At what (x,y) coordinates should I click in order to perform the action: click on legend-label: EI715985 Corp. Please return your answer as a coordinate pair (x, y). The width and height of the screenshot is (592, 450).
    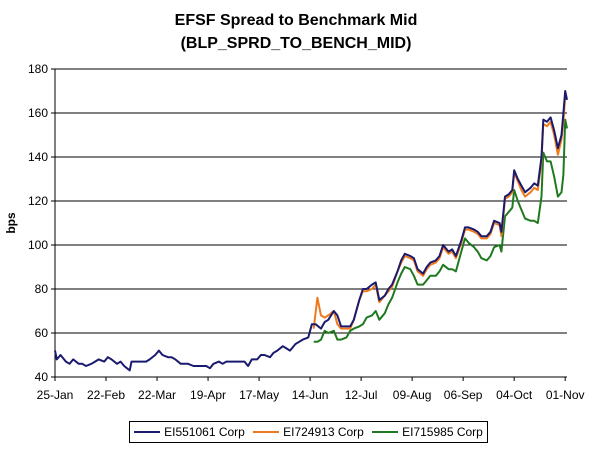
    Looking at the image, I should click on (442, 432).